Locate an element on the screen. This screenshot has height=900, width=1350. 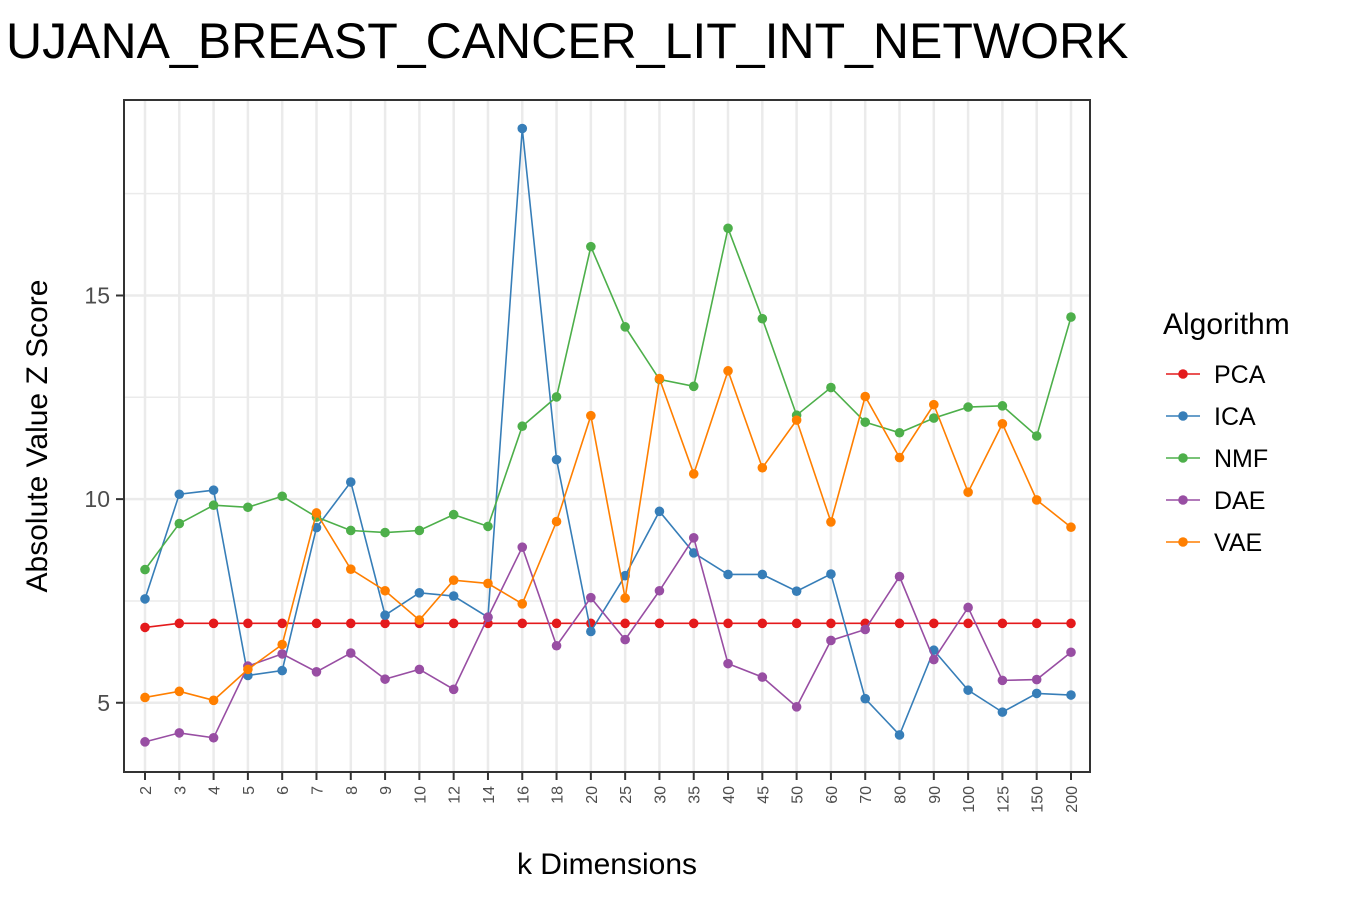
x-tick-label: 10 is located at coordinates (420, 795).